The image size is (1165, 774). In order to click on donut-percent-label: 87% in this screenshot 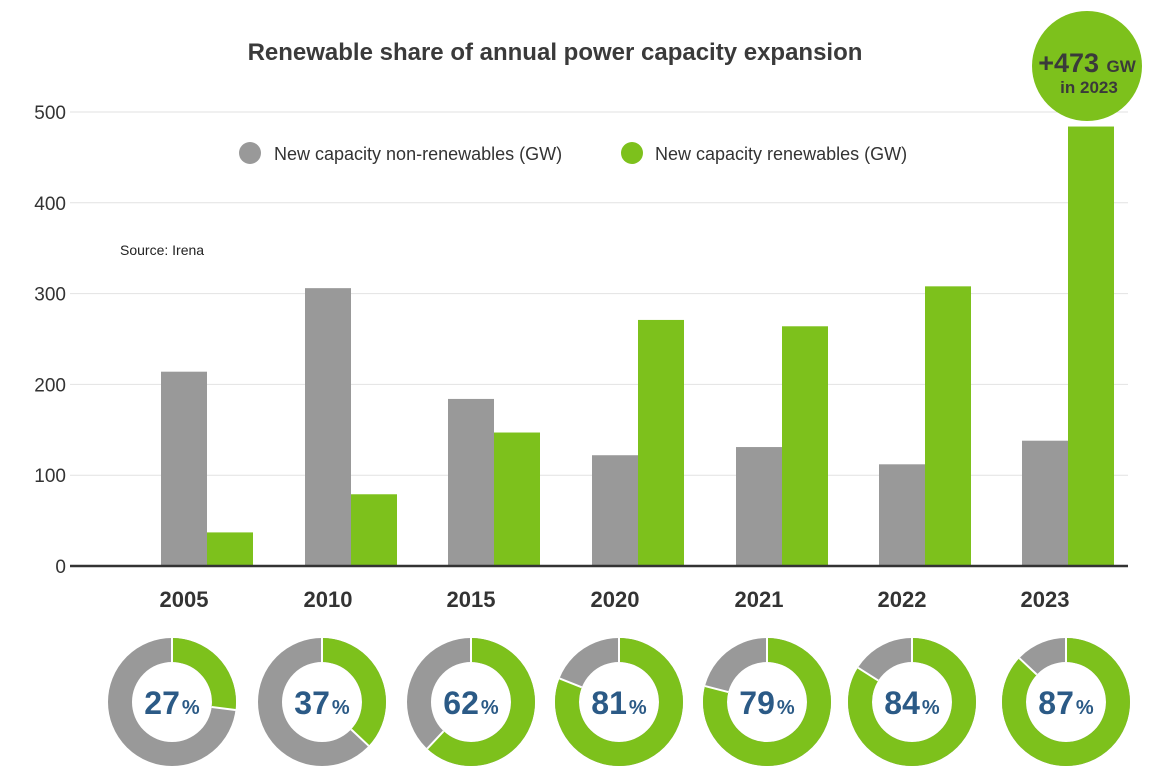, I will do `click(1066, 703)`.